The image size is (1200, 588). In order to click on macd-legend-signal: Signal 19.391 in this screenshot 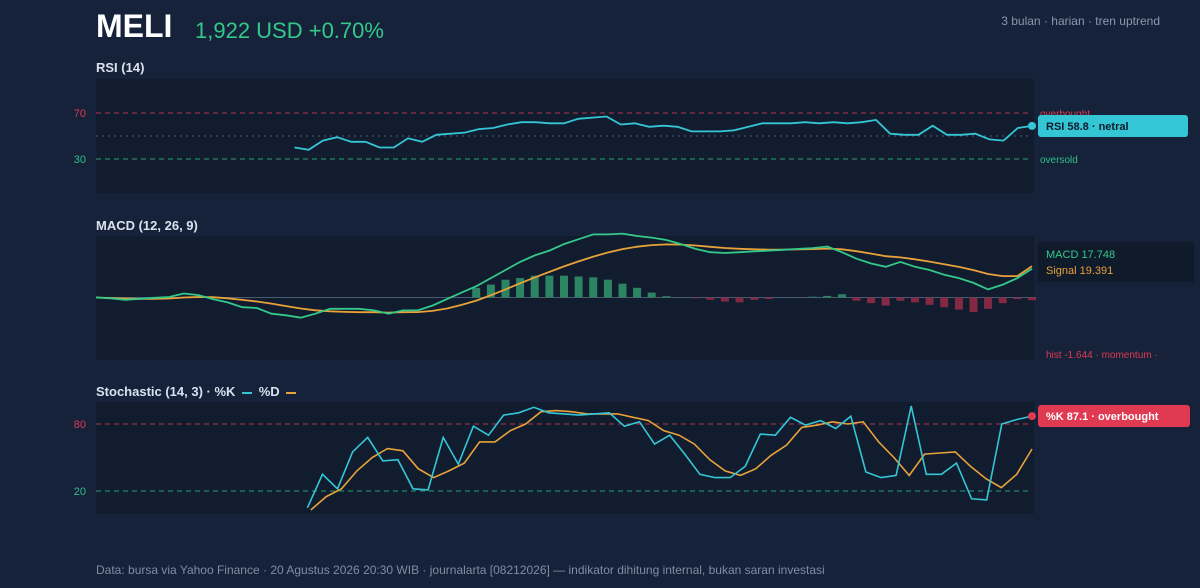, I will do `click(1079, 271)`.